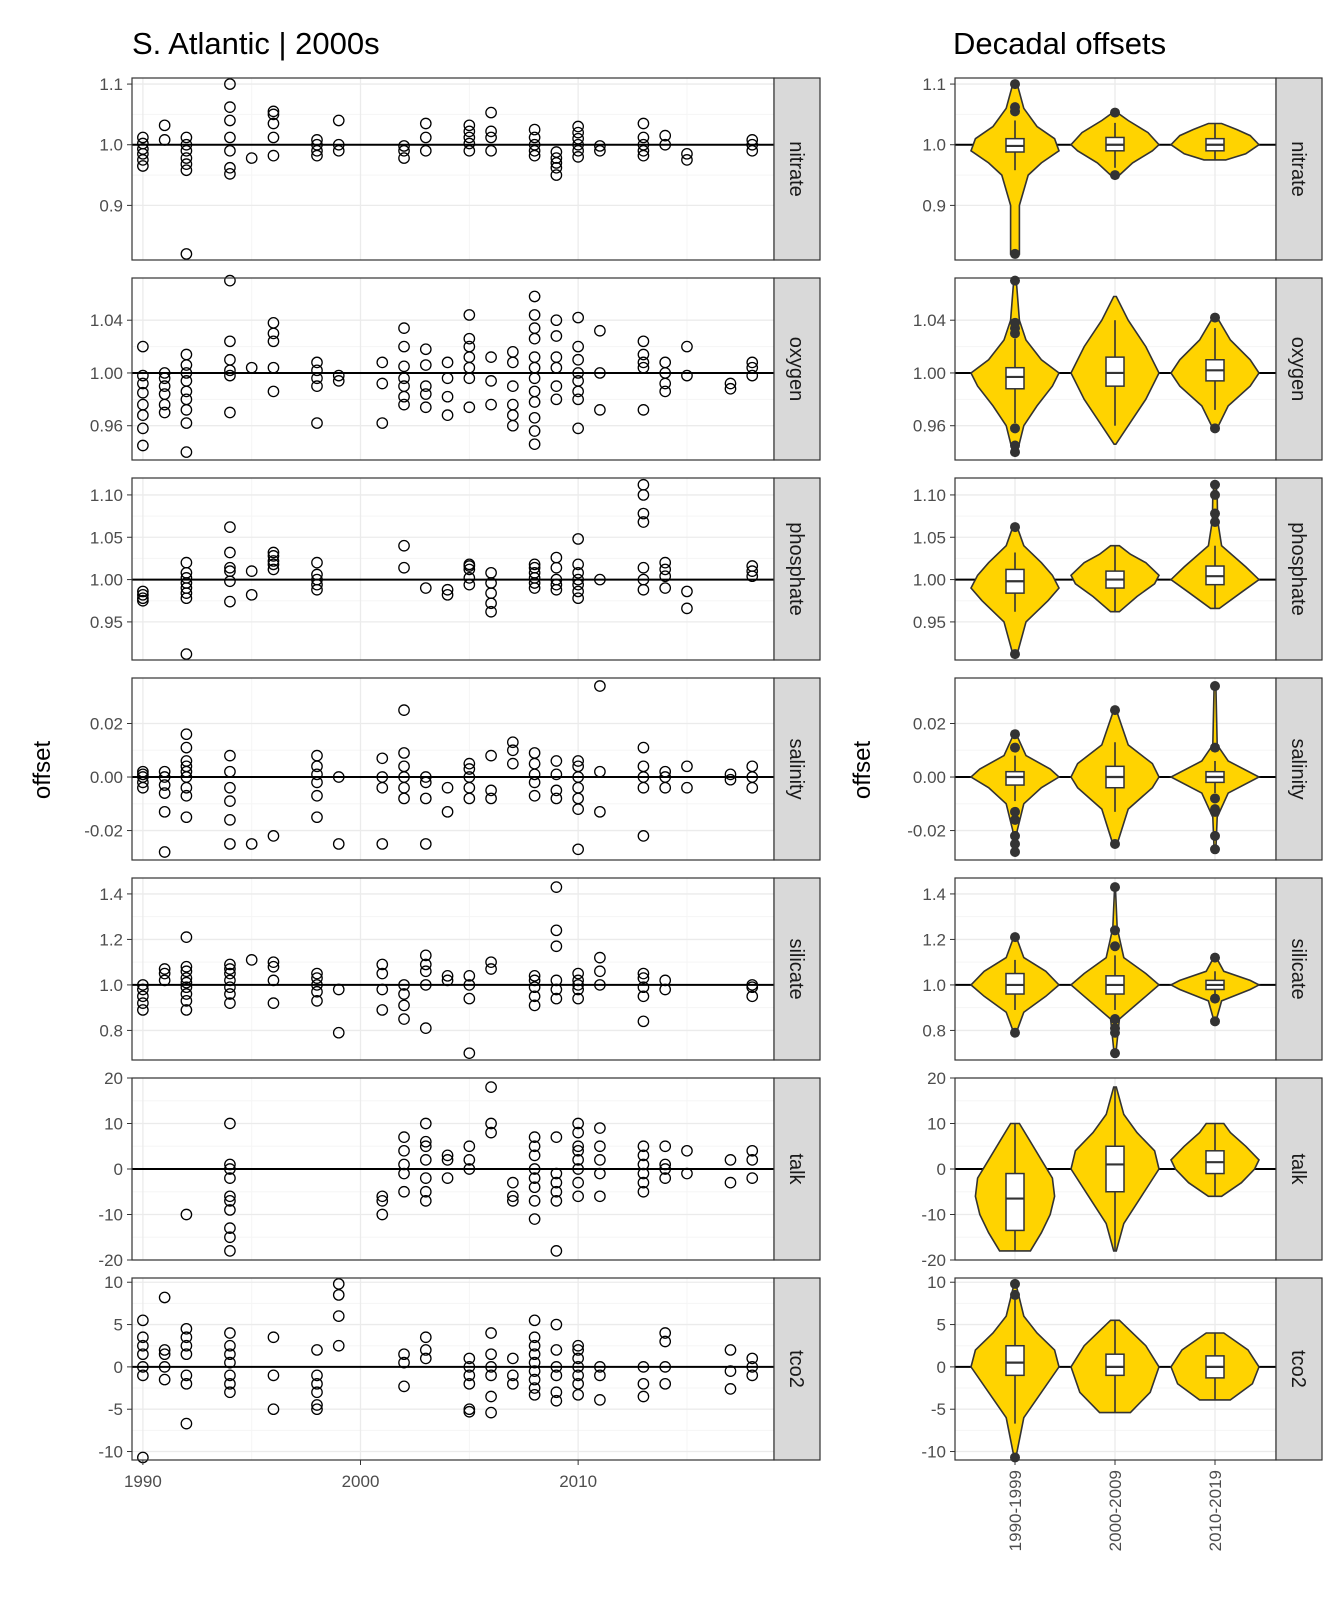 The width and height of the screenshot is (1344, 1612). I want to click on y-tick-label: -10, so click(933, 1215).